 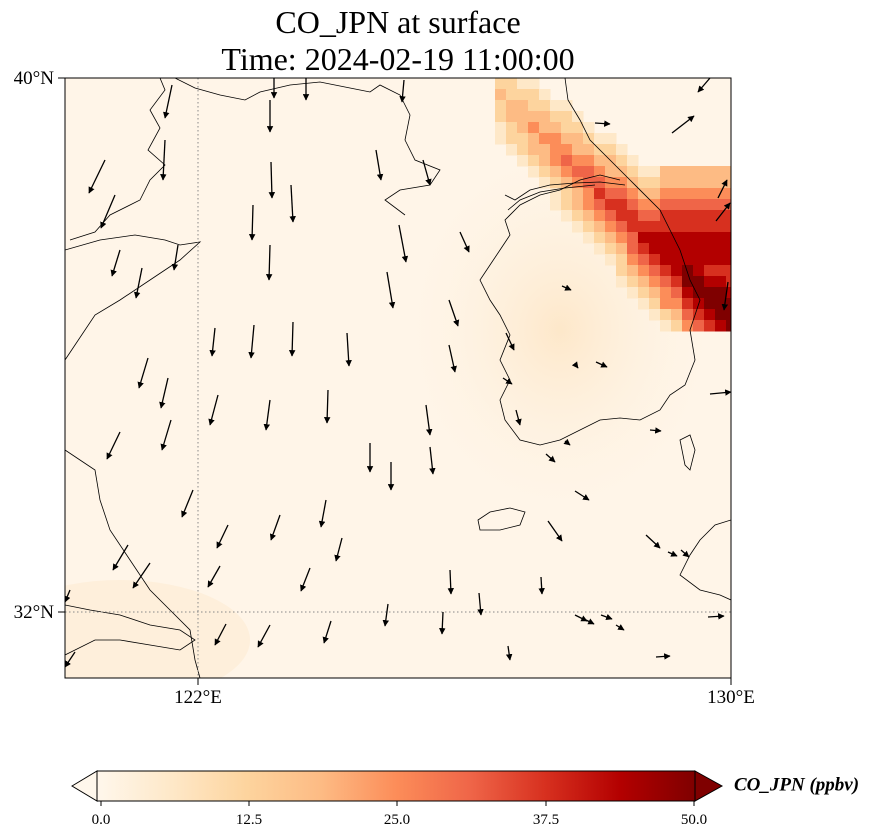 What do you see at coordinates (133, 563) in the screenshot?
I see `coast-jiangsu` at bounding box center [133, 563].